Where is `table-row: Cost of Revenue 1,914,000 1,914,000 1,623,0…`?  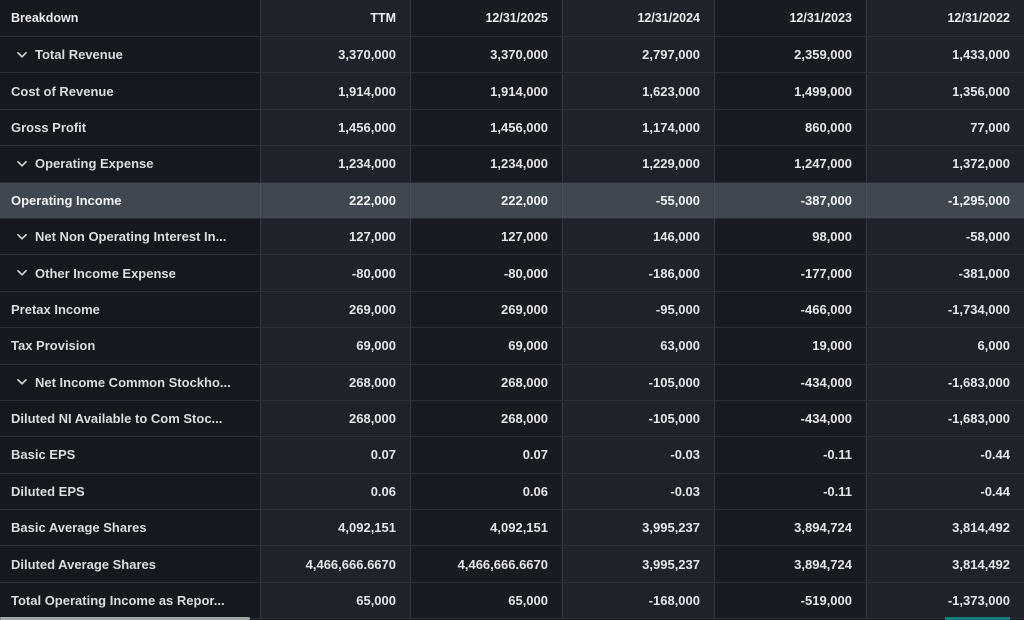
table-row: Cost of Revenue 1,914,000 1,914,000 1,623,0… is located at coordinates (512, 91).